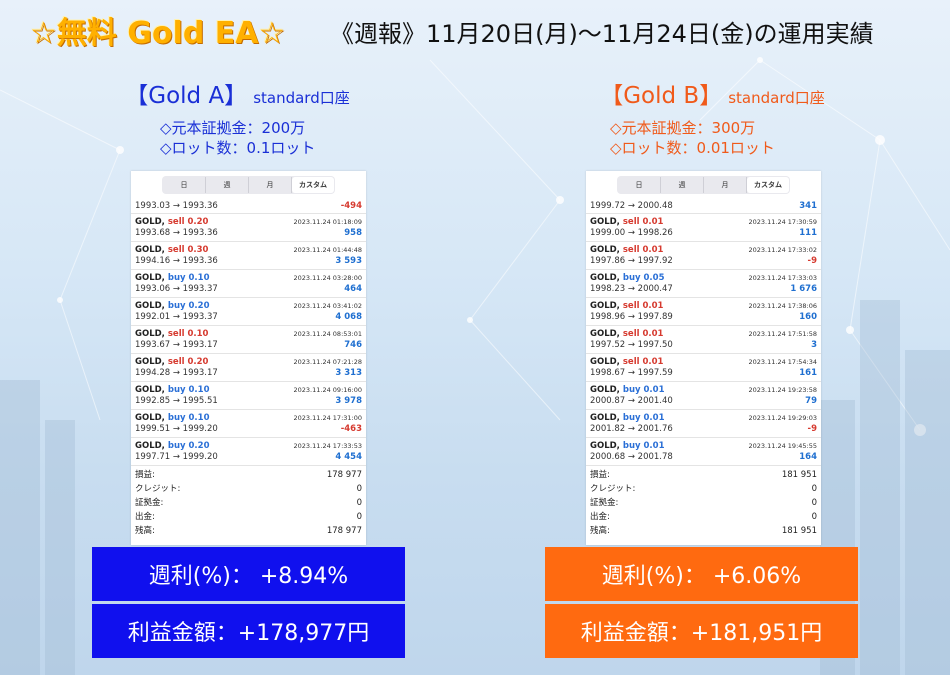 The image size is (950, 675). Describe the element at coordinates (712, 93) in the screenshot. I see `account-title: 【Gold B】 standard口座` at that location.